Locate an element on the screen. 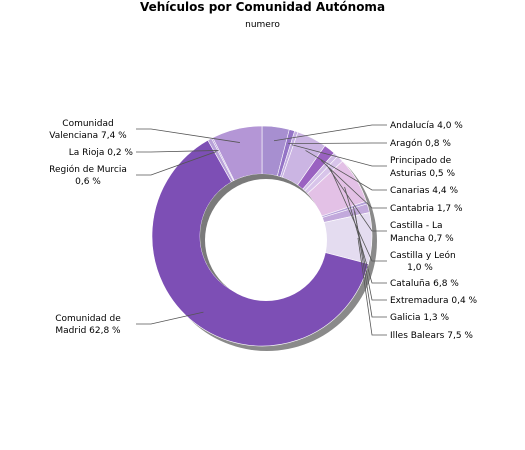 The image size is (525, 450). slice-label: Comunidad is located at coordinates (87, 124).